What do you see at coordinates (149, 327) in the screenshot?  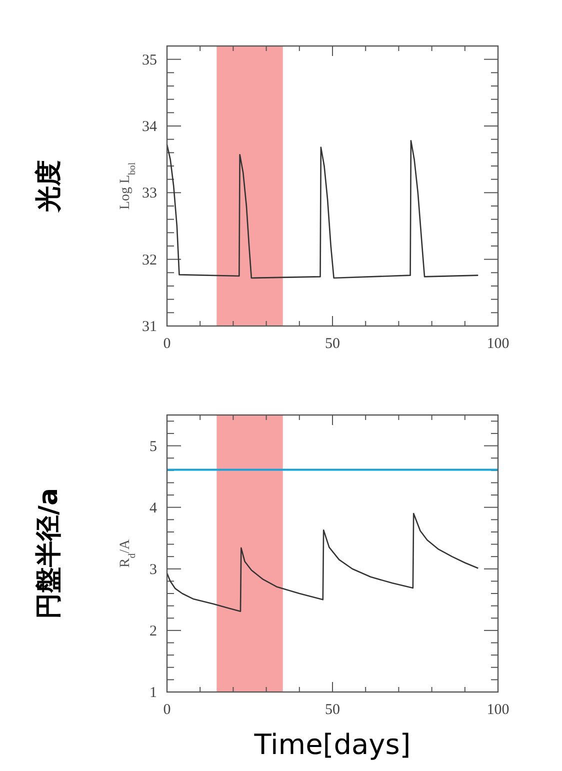 I see `y-tick-label: 31` at bounding box center [149, 327].